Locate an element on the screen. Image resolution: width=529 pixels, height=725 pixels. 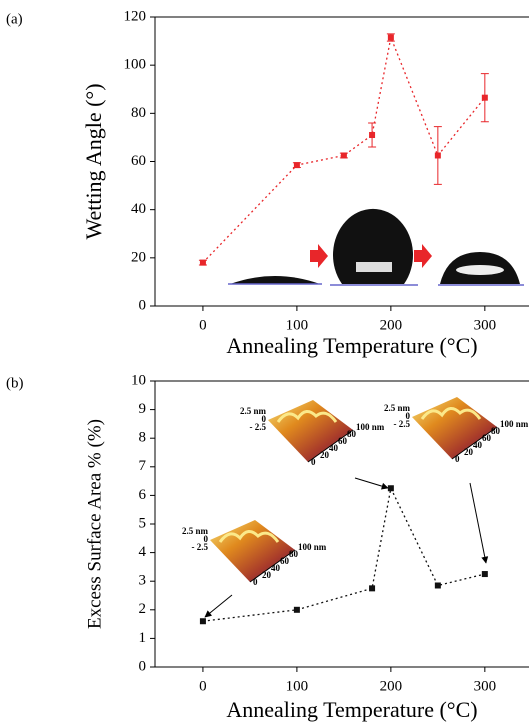
panel-label: (a) is located at coordinates (14, 19).